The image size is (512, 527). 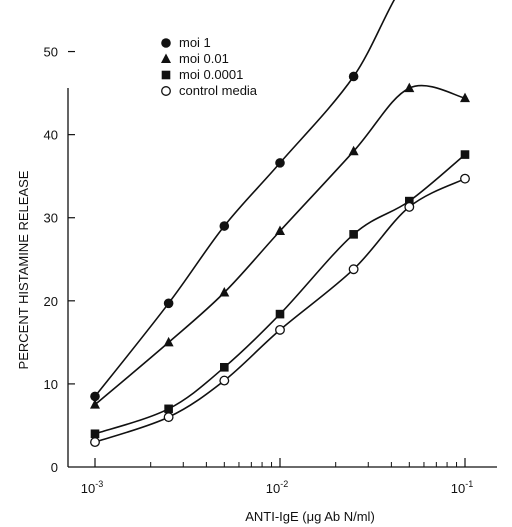 I want to click on legend-label-0: moi 1, so click(x=195, y=42).